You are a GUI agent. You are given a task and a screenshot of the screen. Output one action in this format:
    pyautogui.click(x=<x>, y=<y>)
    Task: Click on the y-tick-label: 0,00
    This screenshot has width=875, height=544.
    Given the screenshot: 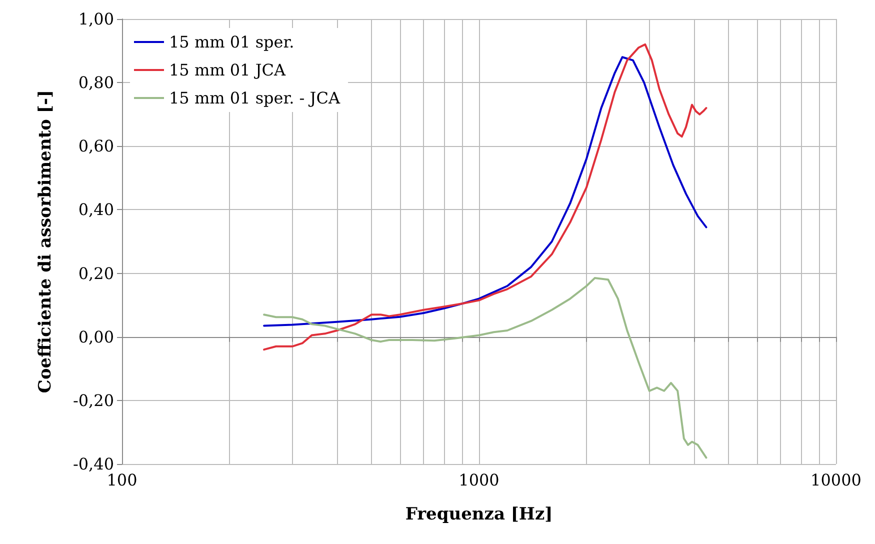 What is the action you would take?
    pyautogui.click(x=96, y=336)
    